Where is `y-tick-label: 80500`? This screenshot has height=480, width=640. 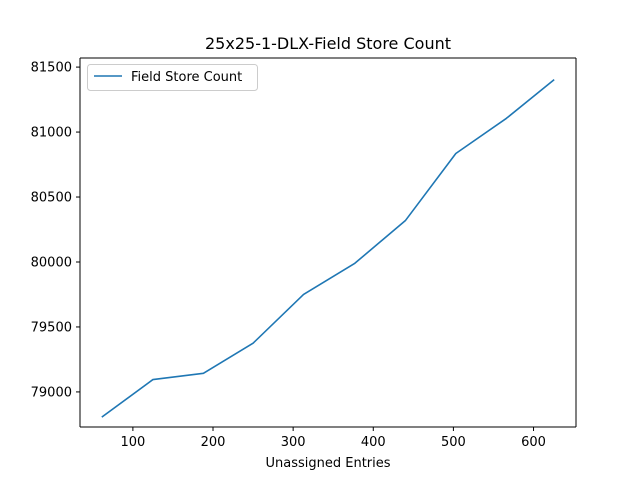 y-tick-label: 80500 is located at coordinates (51, 198).